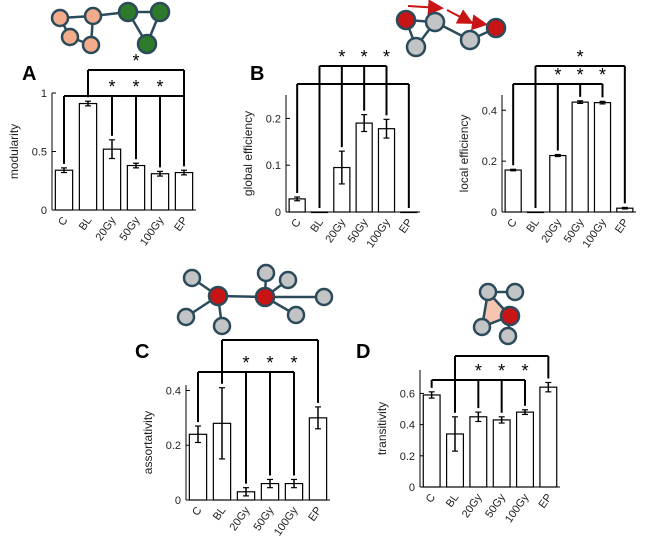 This screenshot has height=546, width=645. What do you see at coordinates (382, 428) in the screenshot?
I see `y-axis-label: transitivity` at bounding box center [382, 428].